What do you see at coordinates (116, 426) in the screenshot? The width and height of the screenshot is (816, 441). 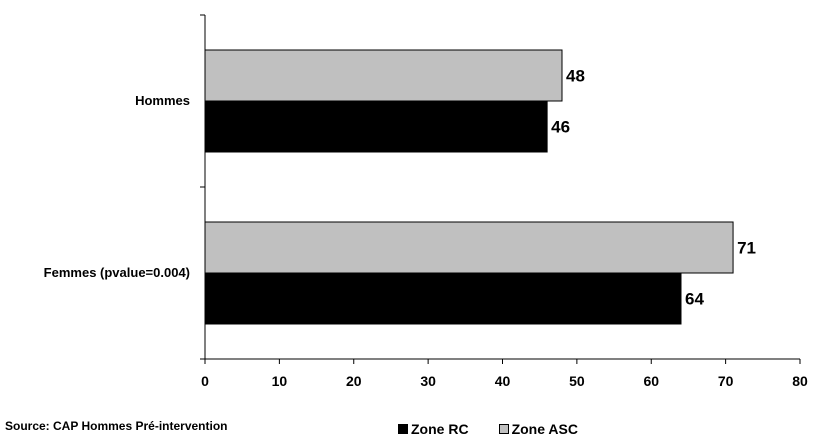 I see `source-note: Source: CAP Hommes Pré-intervention` at bounding box center [116, 426].